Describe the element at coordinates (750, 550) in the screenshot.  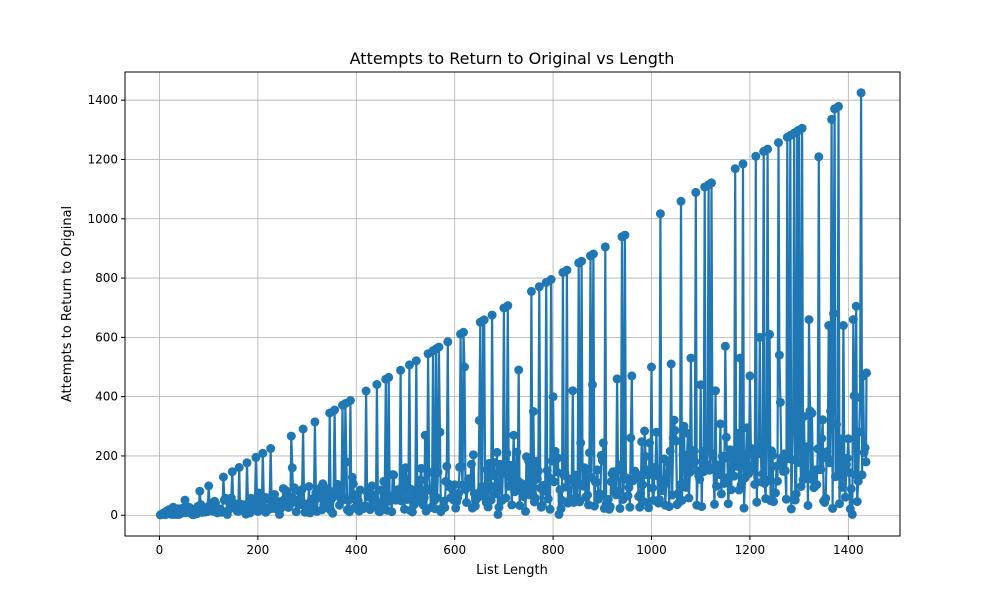
I see `x-tick-label: 1200` at that location.